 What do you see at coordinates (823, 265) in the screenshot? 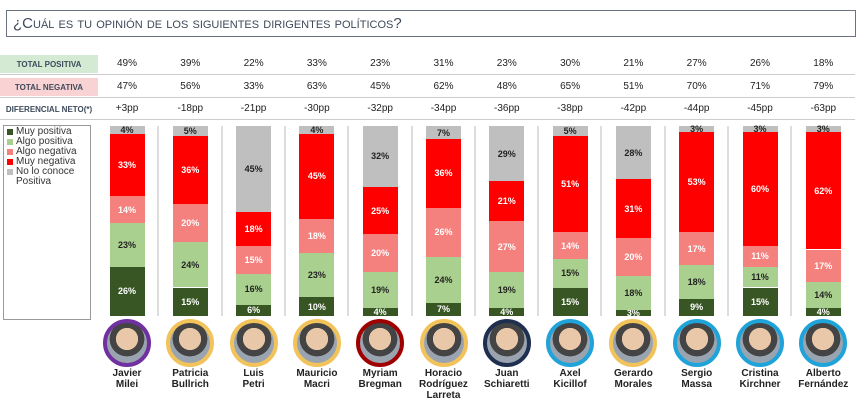
I see `bar-segment-algo-negativa: 17%` at bounding box center [823, 265].